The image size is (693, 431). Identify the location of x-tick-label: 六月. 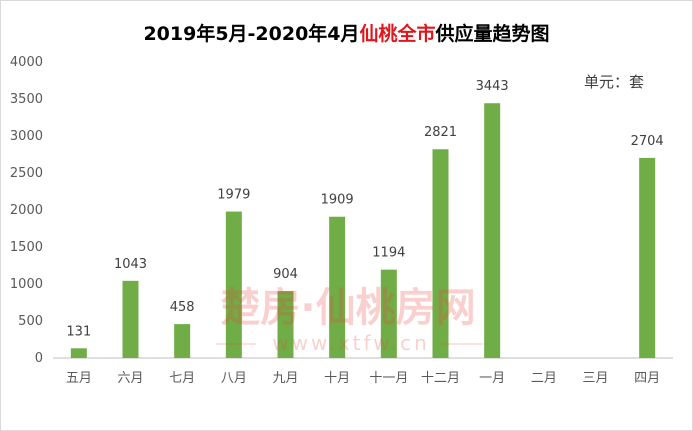
(130, 378).